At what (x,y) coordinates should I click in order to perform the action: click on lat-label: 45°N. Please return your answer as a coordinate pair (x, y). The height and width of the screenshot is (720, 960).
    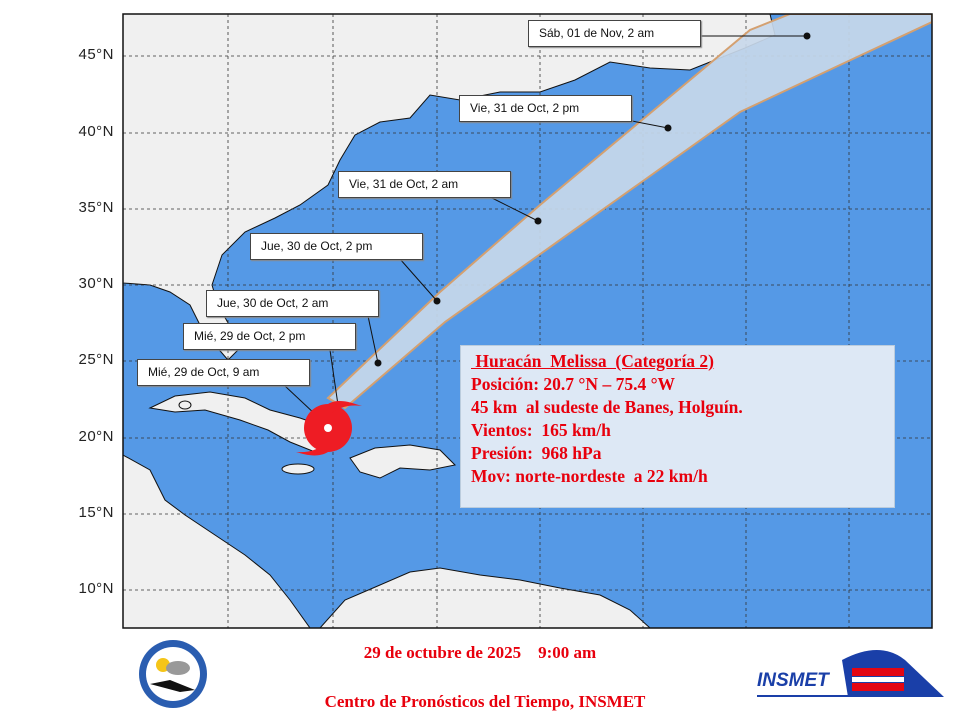
    Looking at the image, I should click on (96, 54).